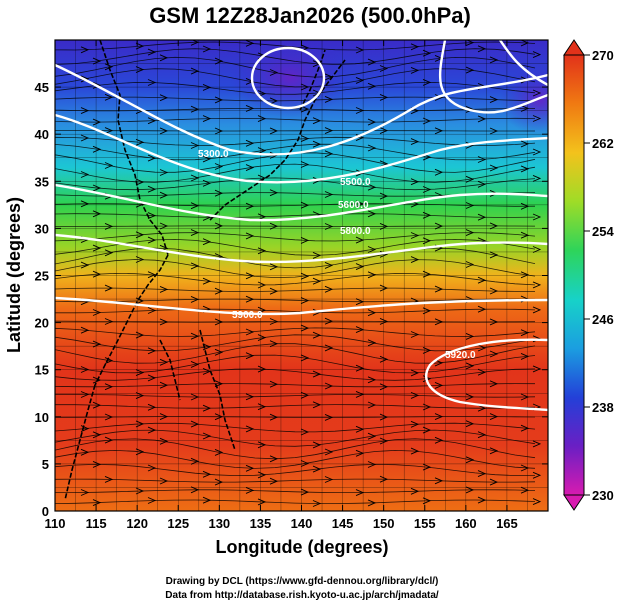  I want to click on colorbar-top-arrow, so click(574, 47).